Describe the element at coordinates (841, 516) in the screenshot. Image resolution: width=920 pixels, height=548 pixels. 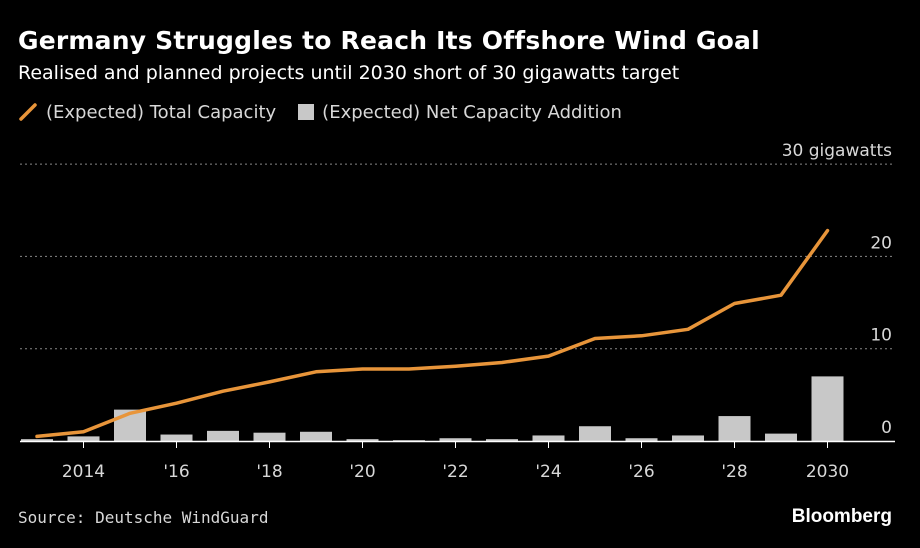
I see `brand-logo: Bloomberg` at that location.